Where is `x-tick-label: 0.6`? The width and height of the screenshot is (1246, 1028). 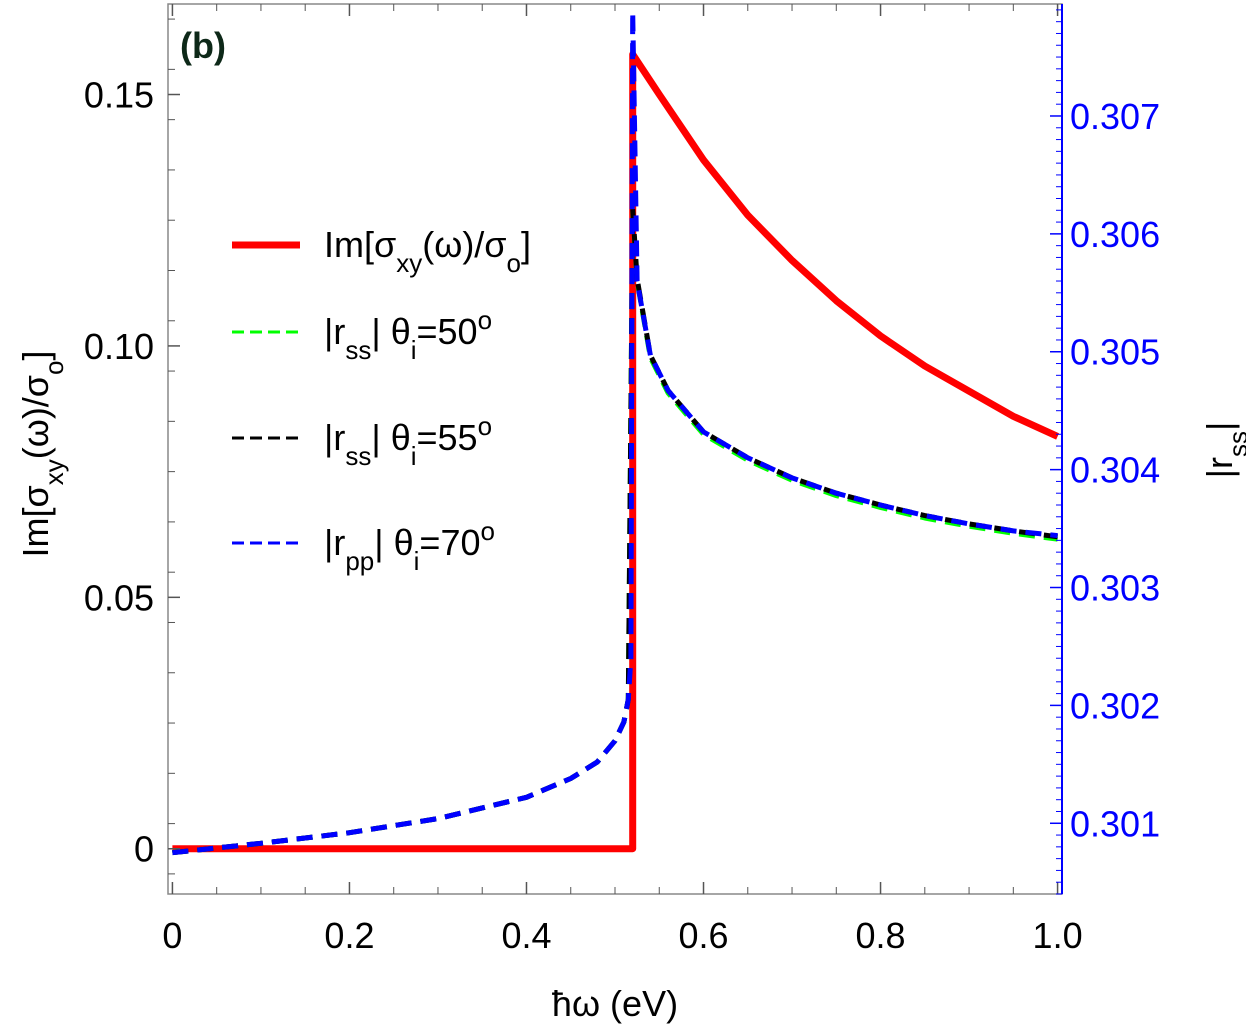
x-tick-label: 0.6 is located at coordinates (703, 935).